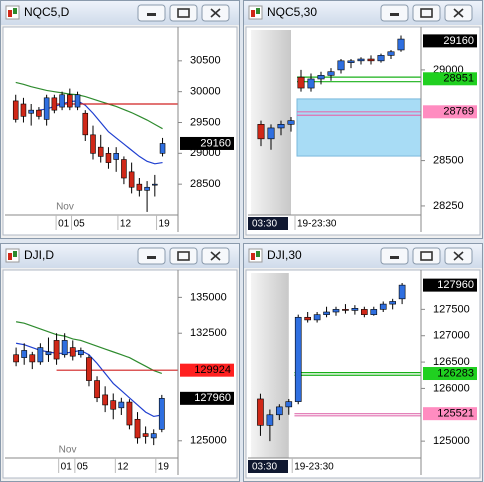  What do you see at coordinates (47, 12) in the screenshot?
I see `window-title: NQC5,D` at bounding box center [47, 12].